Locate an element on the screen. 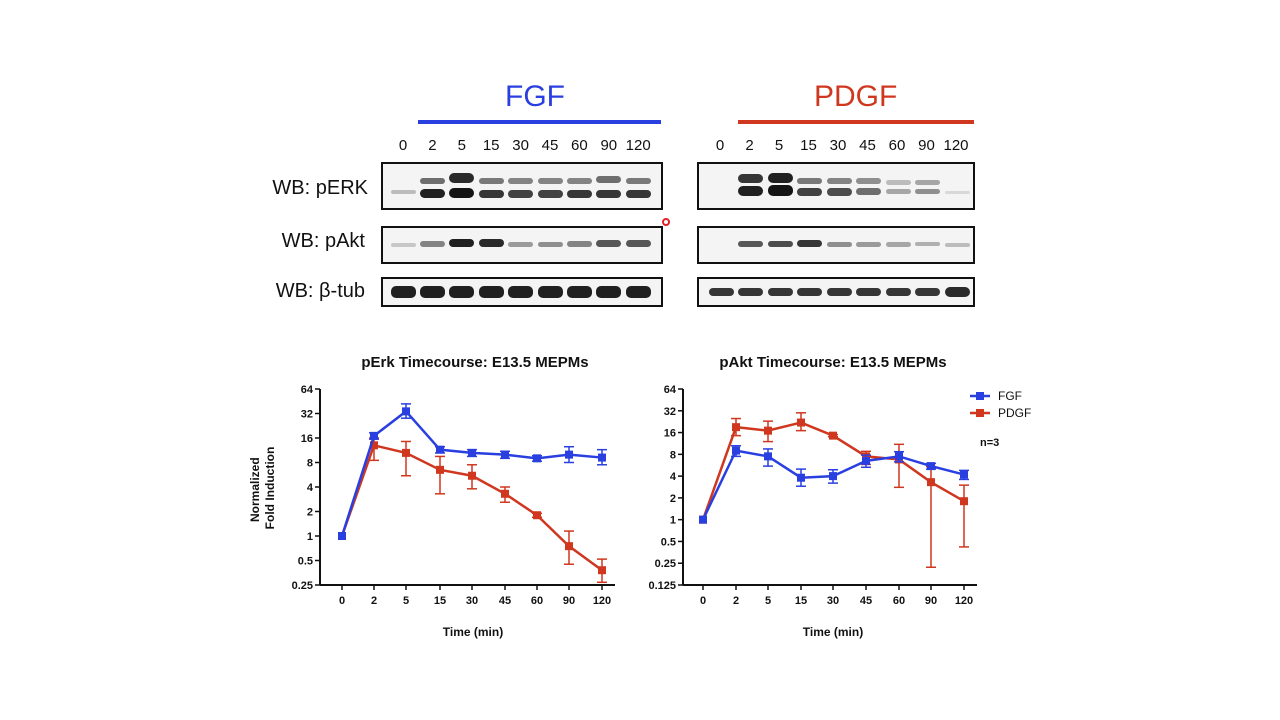  blot-fgf-btub is located at coordinates (522, 292).